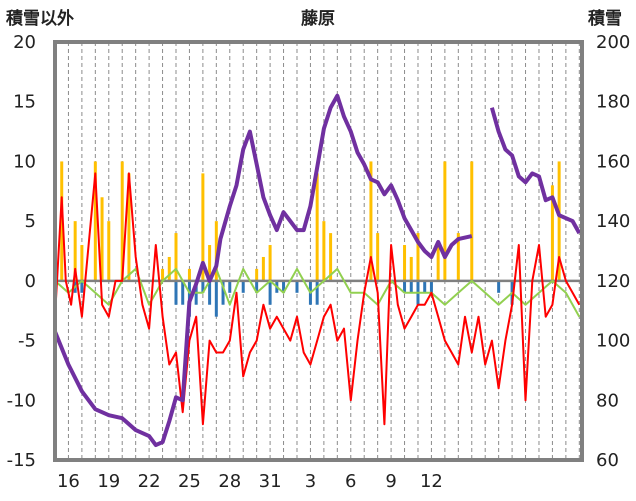 The width and height of the screenshot is (636, 501). I want to click on x-tick-label: 9, so click(390, 481).